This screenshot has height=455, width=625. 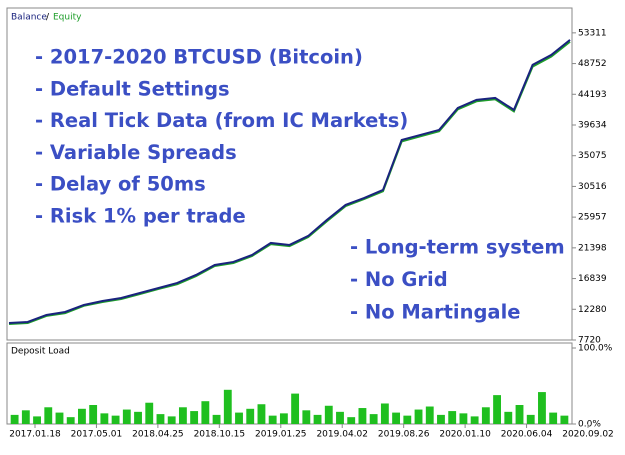 I want to click on y-tick-label: 48752, so click(x=592, y=64).